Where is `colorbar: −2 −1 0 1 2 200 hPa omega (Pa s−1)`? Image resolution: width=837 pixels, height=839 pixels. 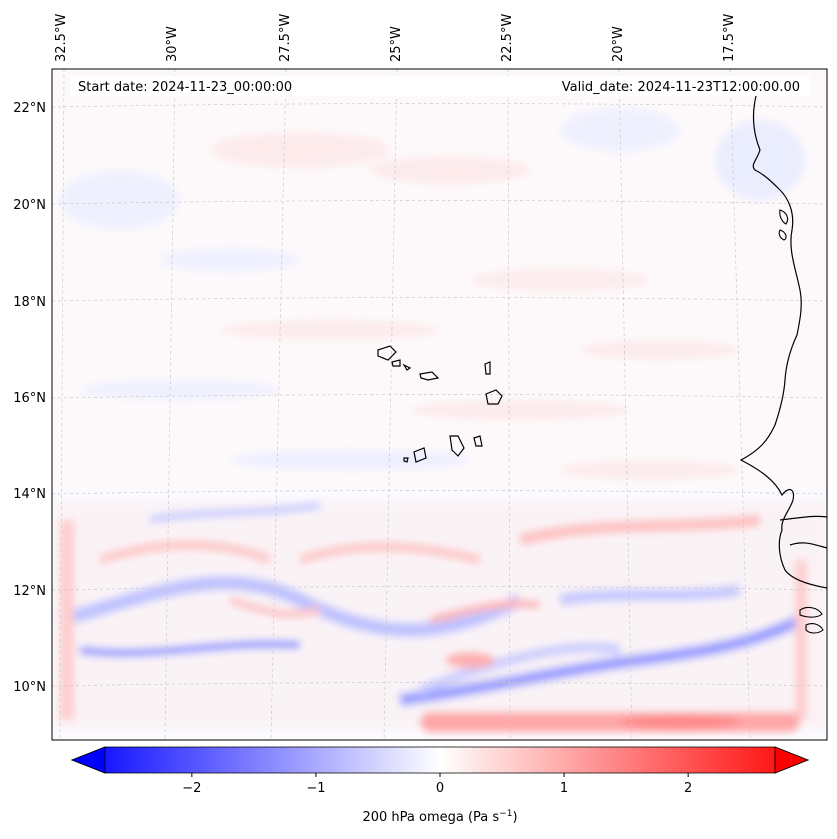
colorbar: −2 −1 0 1 2 200 hPa omega (Pa s−1) is located at coordinates (440, 785).